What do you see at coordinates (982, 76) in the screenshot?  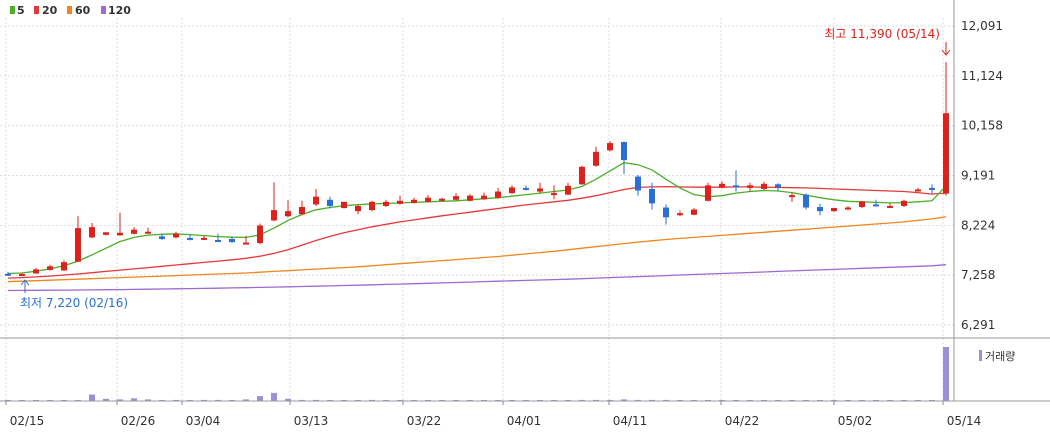 I see `y-tick-label: 11,124` at bounding box center [982, 76].